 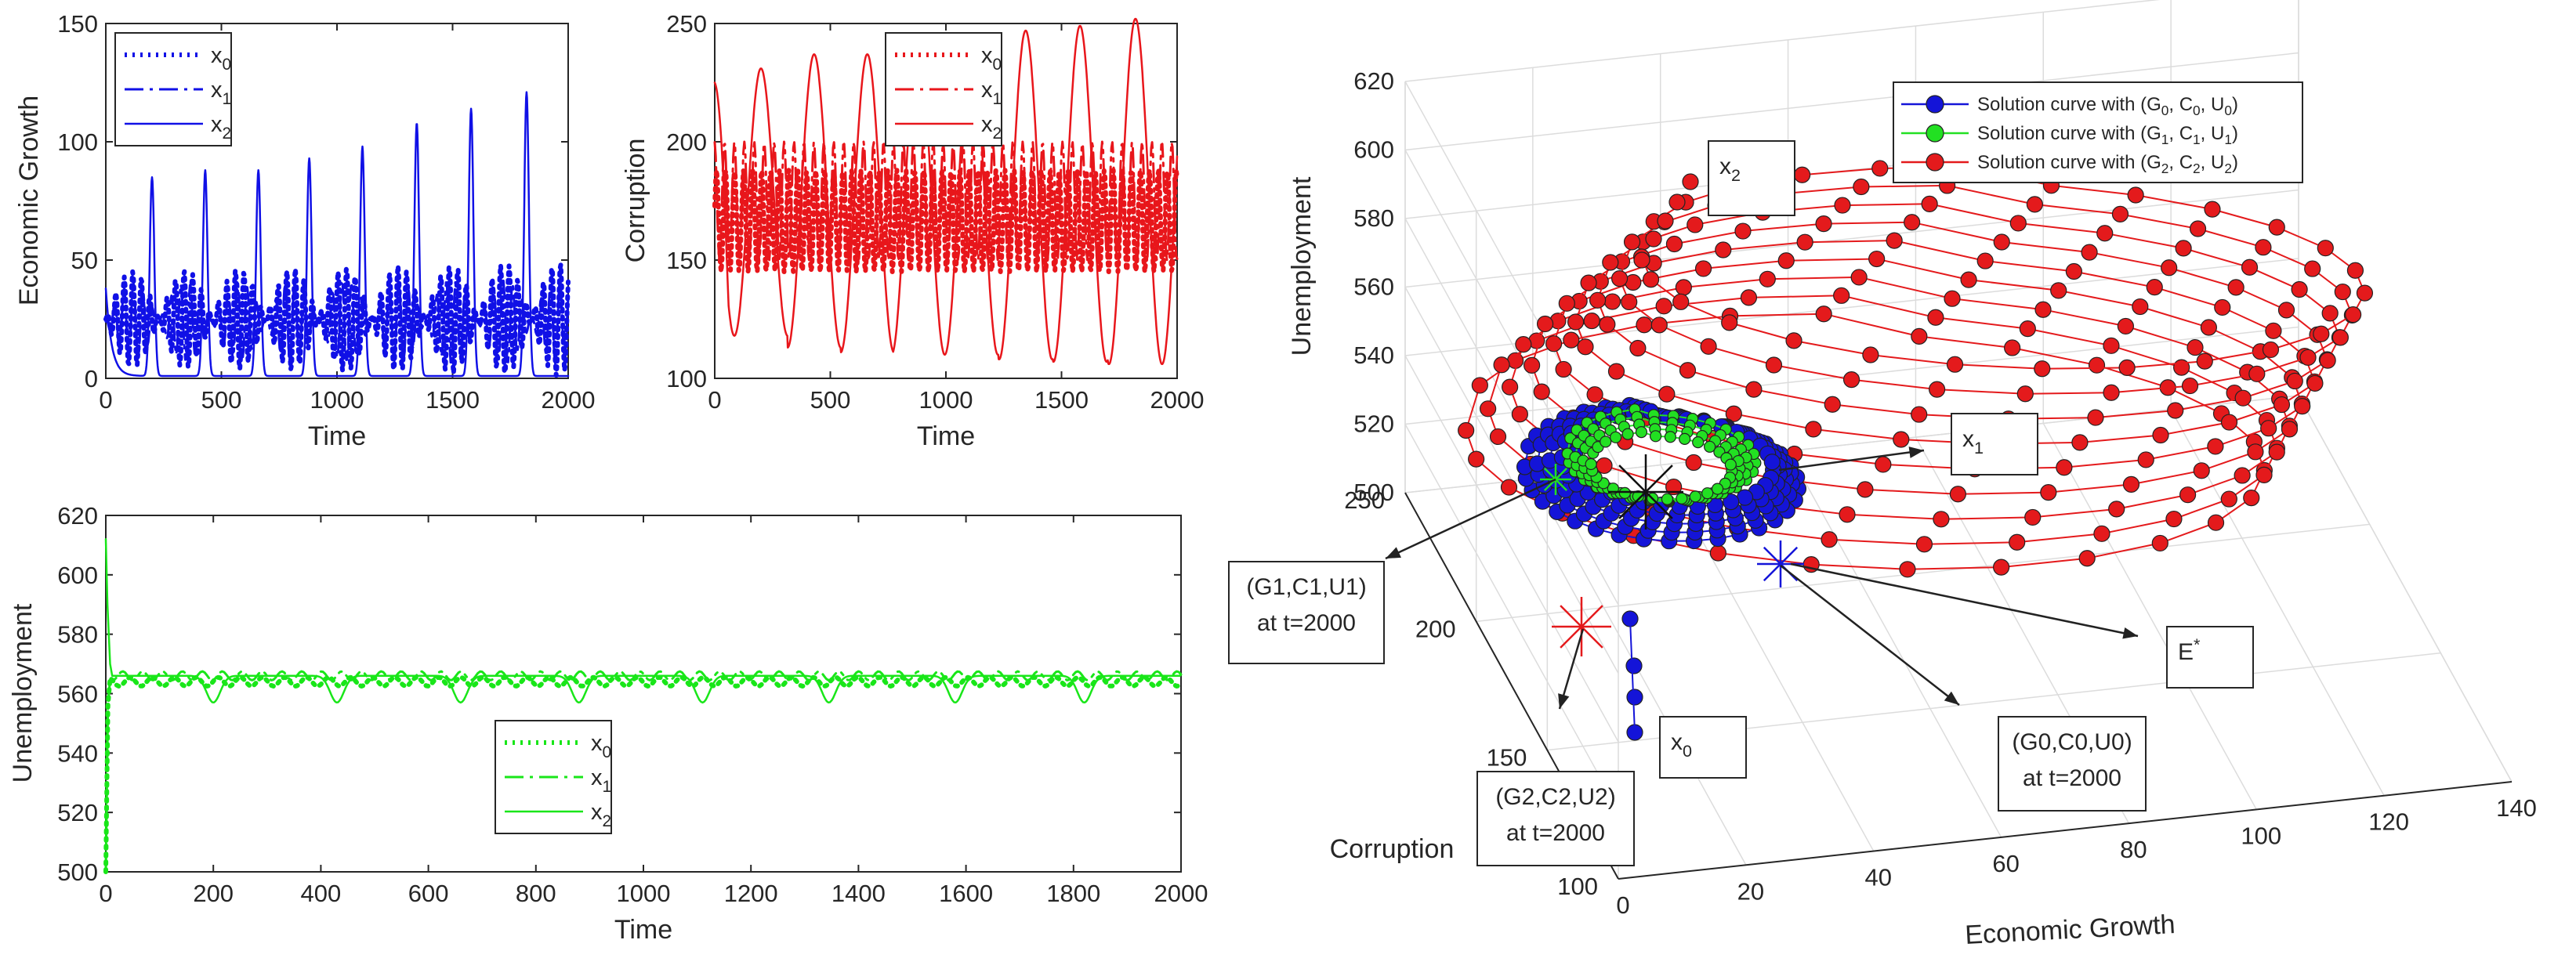 What do you see at coordinates (1681, 745) in the screenshot?
I see `x0-label: x0` at bounding box center [1681, 745].